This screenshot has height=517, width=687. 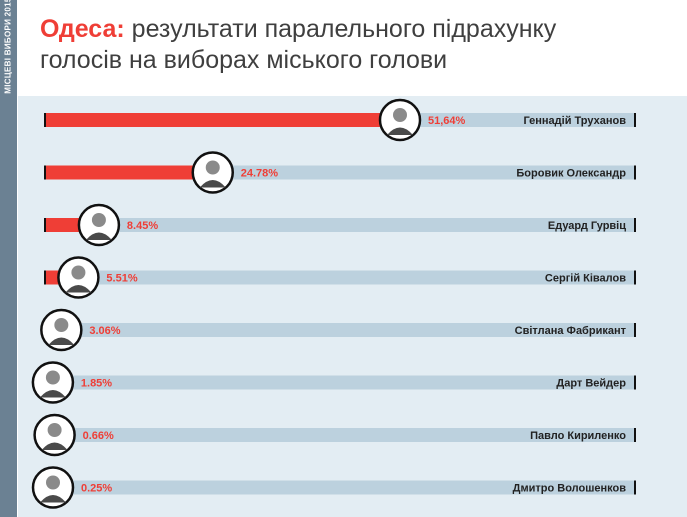 What do you see at coordinates (121, 279) in the screenshot?
I see `percent-label: 5.51%` at bounding box center [121, 279].